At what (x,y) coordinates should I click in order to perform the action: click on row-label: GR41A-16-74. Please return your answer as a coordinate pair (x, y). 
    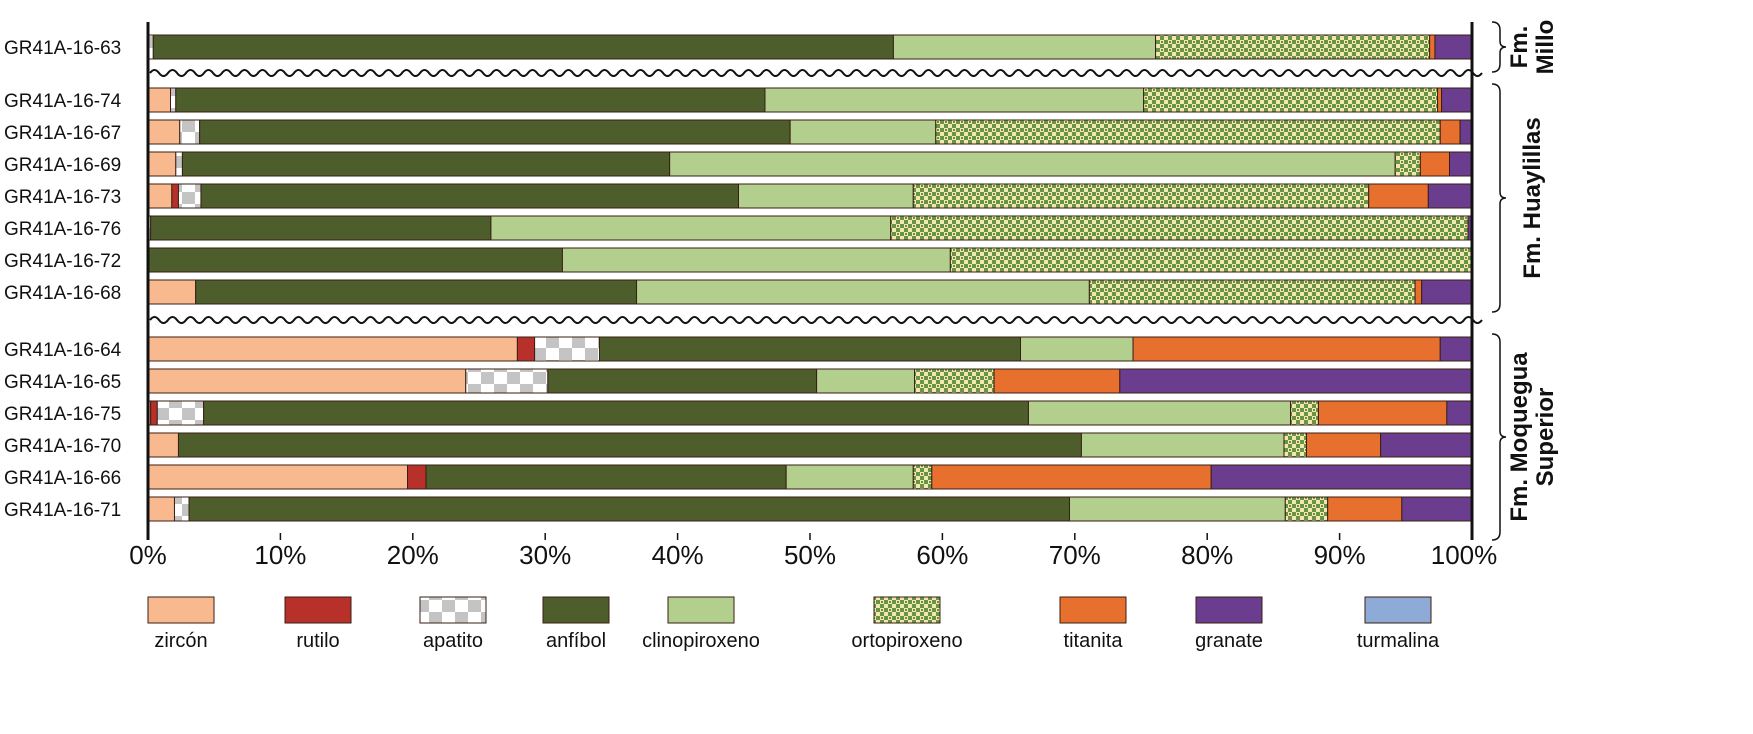
    Looking at the image, I should click on (63, 101).